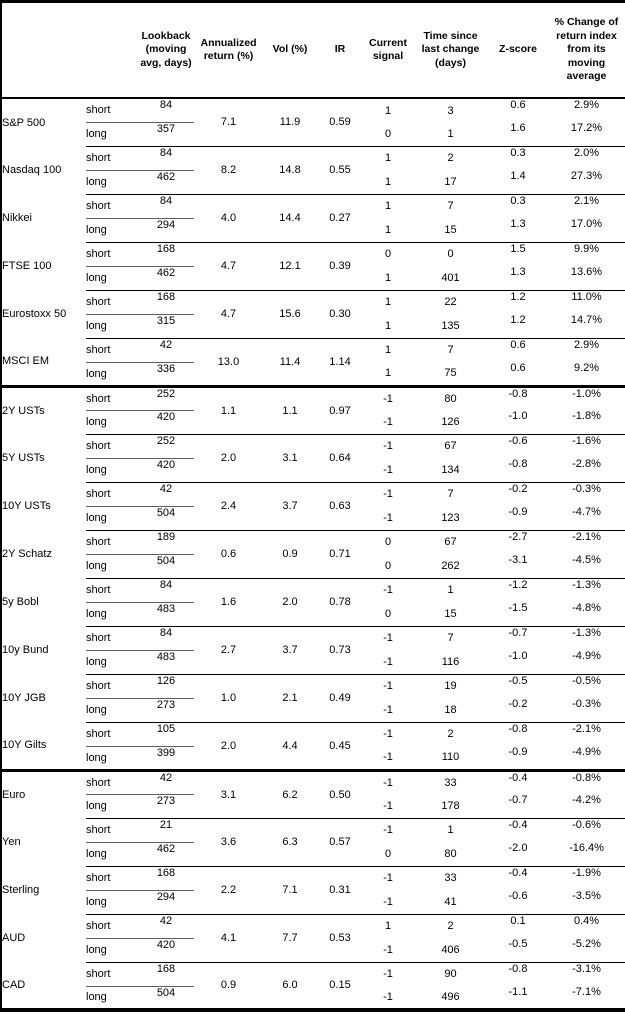 The image size is (625, 1016). What do you see at coordinates (313, 278) in the screenshot?
I see `table-row-long: long 462 1 401 1.3 13.6%` at bounding box center [313, 278].